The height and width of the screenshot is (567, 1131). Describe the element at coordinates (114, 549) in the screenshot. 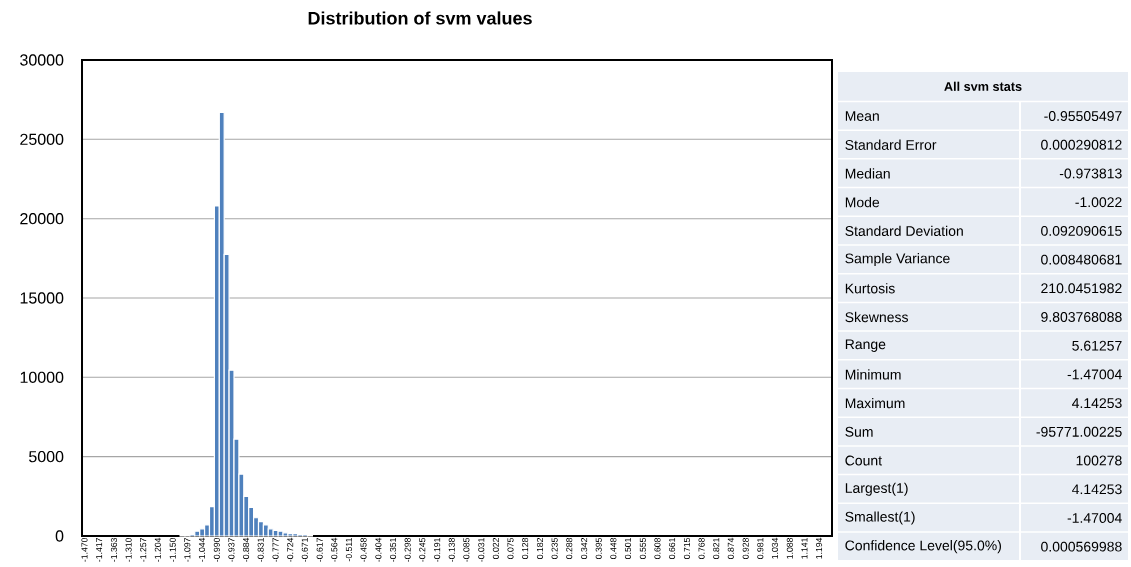

I see `x-tick-label: -1.363` at that location.